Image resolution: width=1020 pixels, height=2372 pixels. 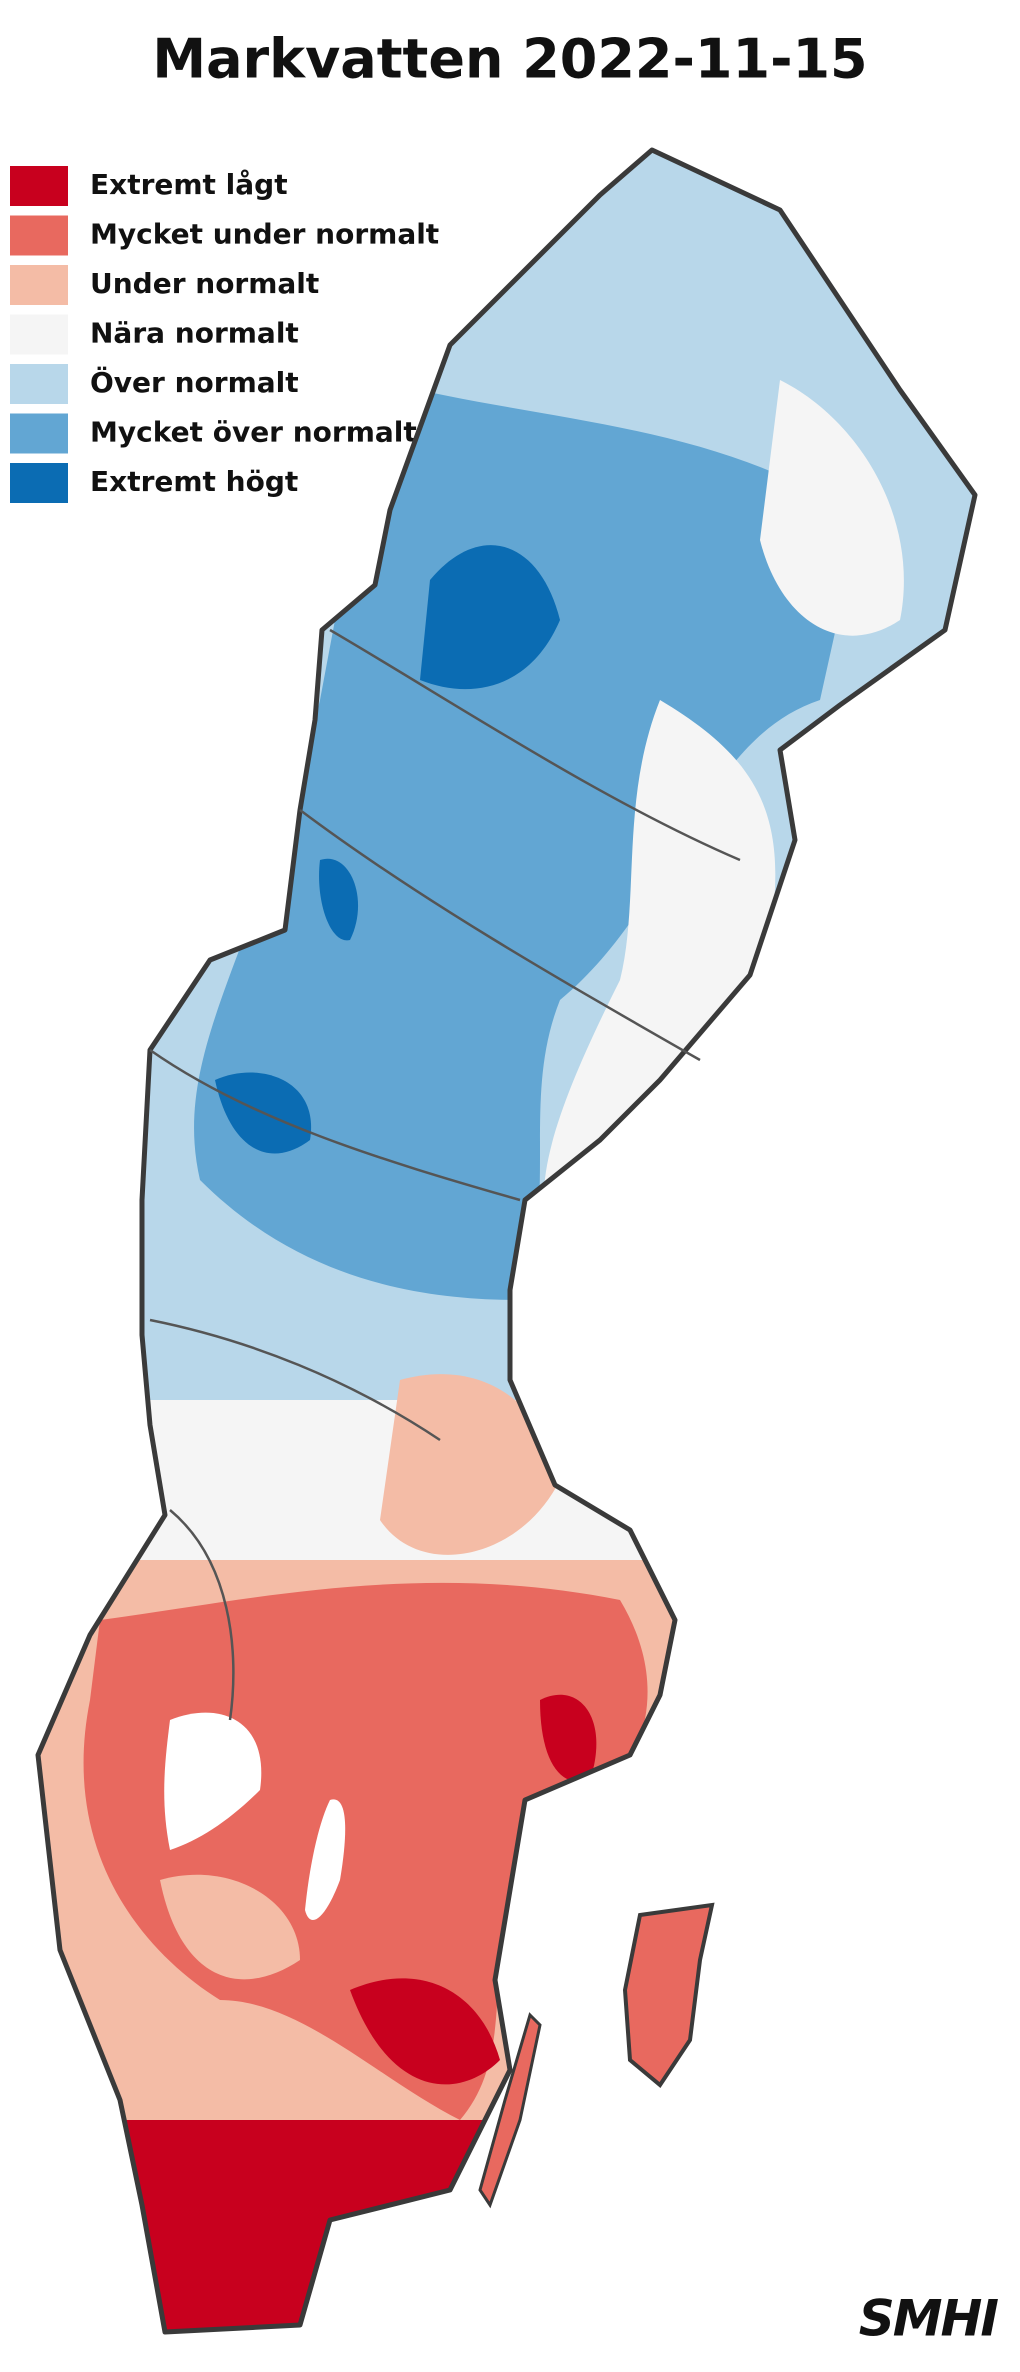 What do you see at coordinates (194, 382) in the screenshot?
I see `legend-label: Över normalt` at bounding box center [194, 382].